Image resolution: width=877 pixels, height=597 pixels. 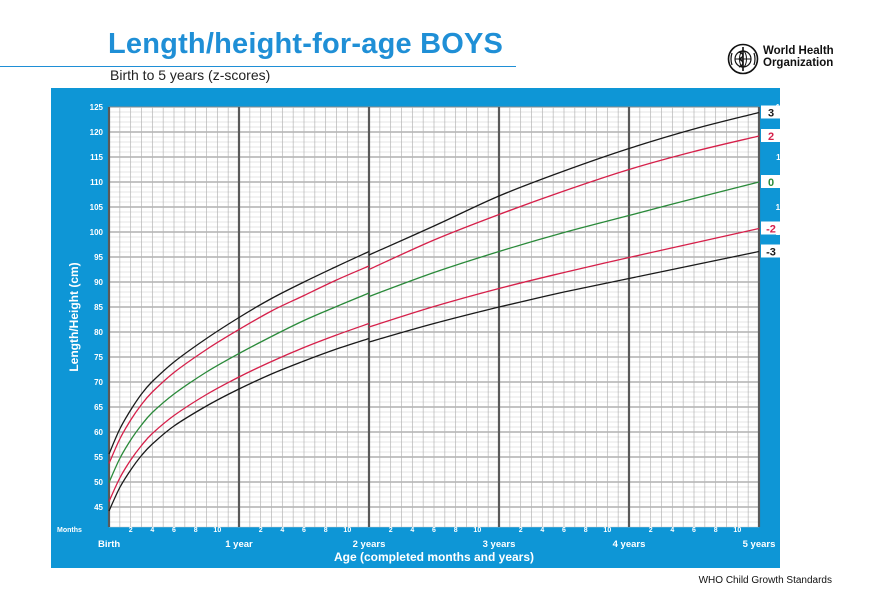 I want to click on y-tick-label-left: 125, so click(x=97, y=107).